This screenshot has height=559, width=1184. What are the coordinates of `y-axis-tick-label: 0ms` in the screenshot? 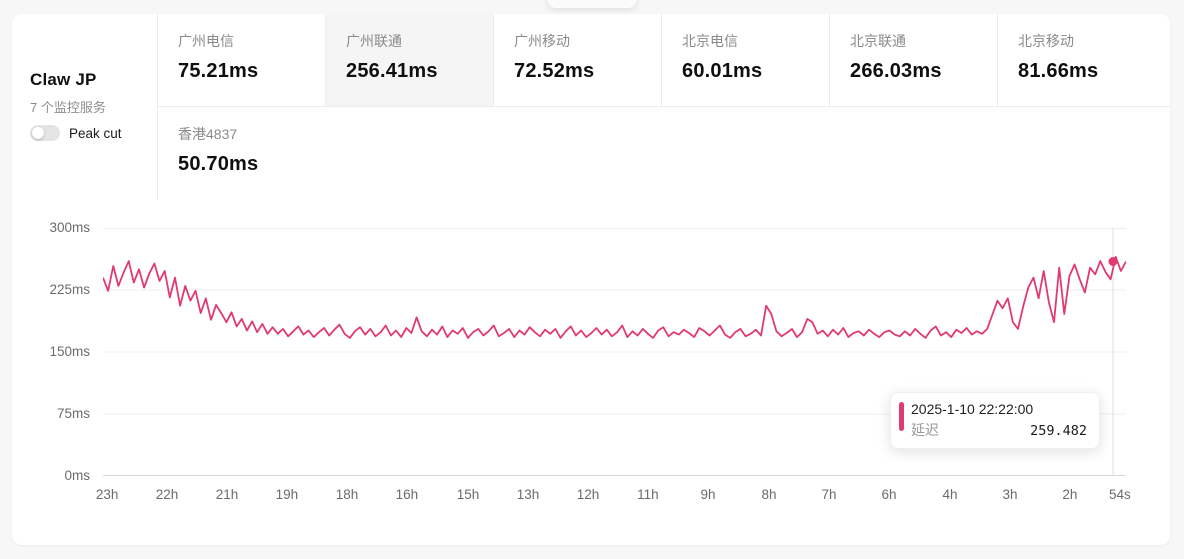 It's located at (77, 475).